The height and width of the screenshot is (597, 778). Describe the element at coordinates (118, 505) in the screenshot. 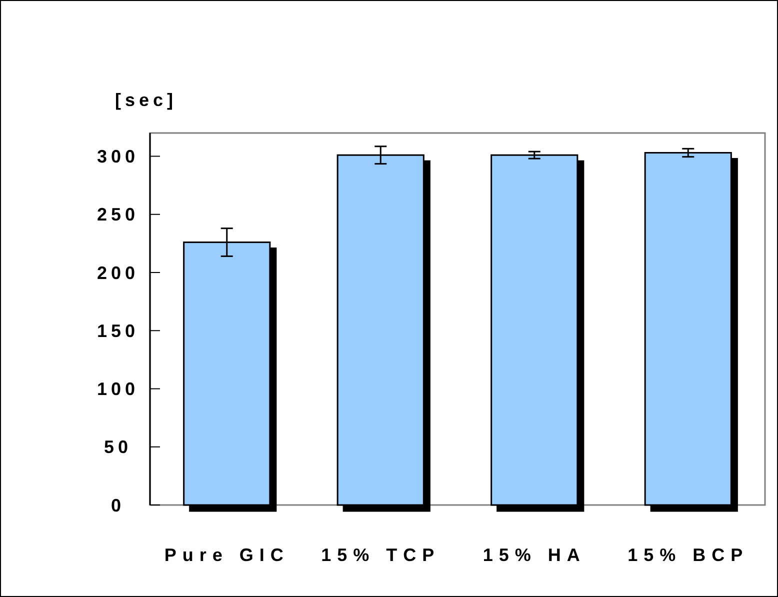

I see `y-tick-label: 0` at that location.